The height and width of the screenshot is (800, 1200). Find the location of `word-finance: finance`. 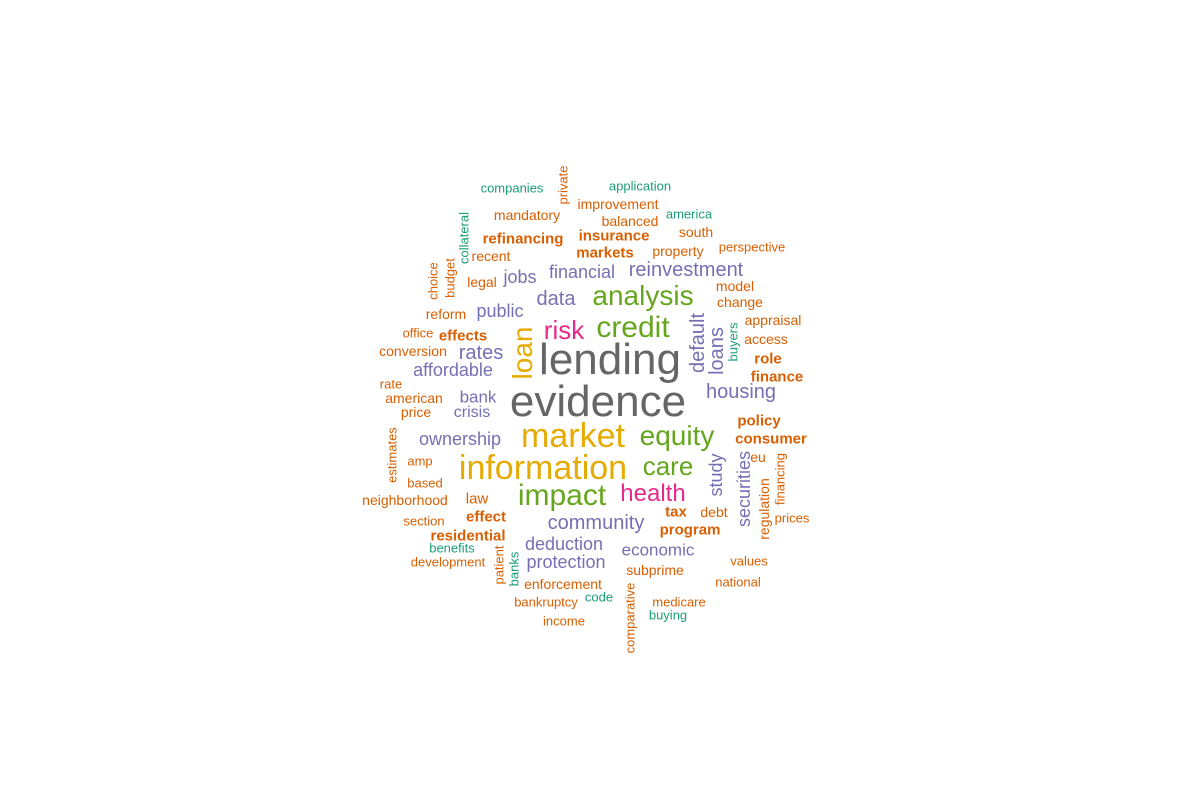

word-finance: finance is located at coordinates (777, 377).